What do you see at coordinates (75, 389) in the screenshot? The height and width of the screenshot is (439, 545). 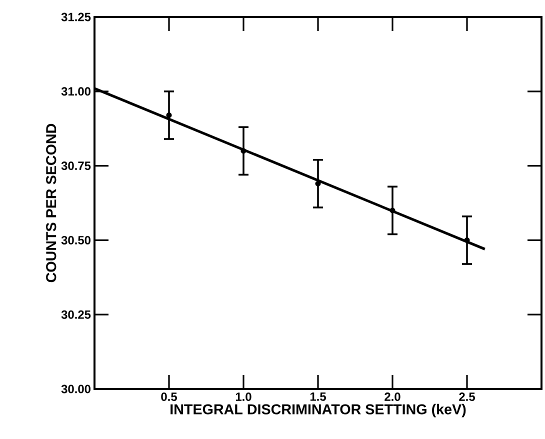 I see `y-tick-label: 30.00` at bounding box center [75, 389].